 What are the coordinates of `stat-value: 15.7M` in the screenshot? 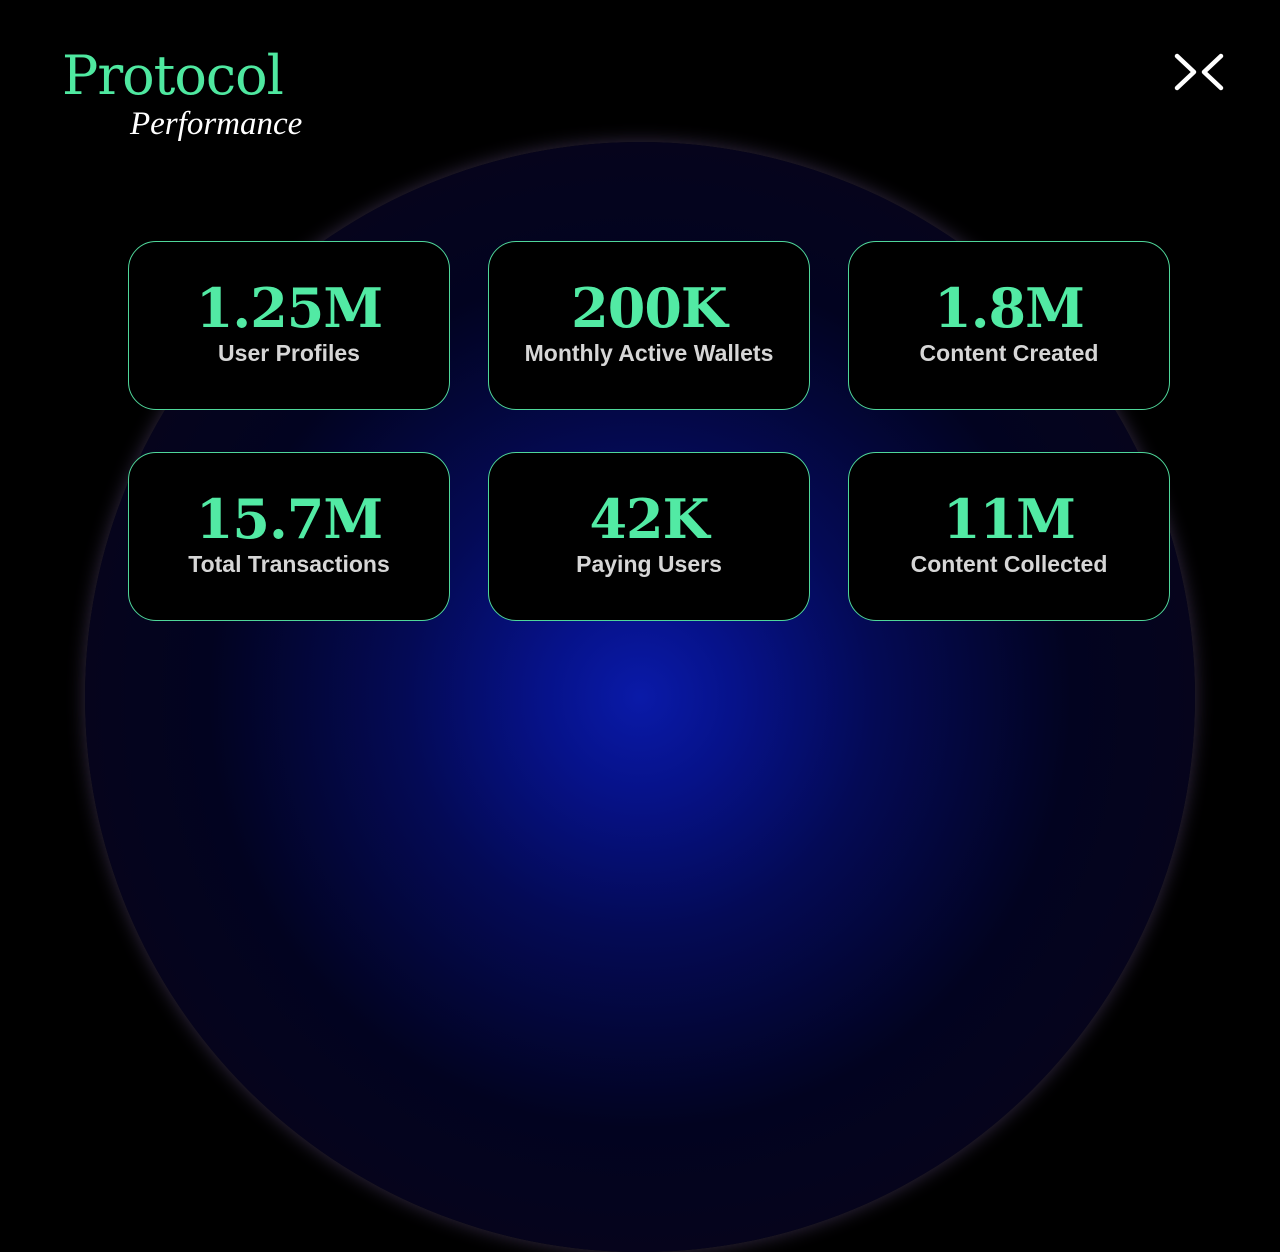 It's located at (289, 519).